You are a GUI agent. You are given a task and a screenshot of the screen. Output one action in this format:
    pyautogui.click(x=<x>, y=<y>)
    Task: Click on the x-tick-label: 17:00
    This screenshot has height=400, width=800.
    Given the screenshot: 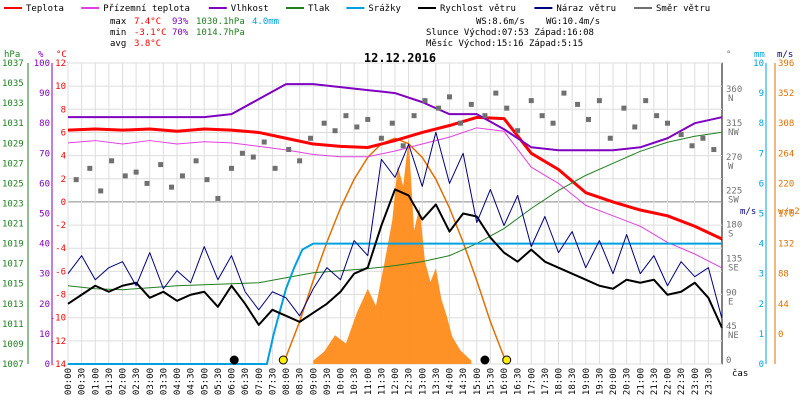 What is the action you would take?
    pyautogui.click(x=532, y=381)
    